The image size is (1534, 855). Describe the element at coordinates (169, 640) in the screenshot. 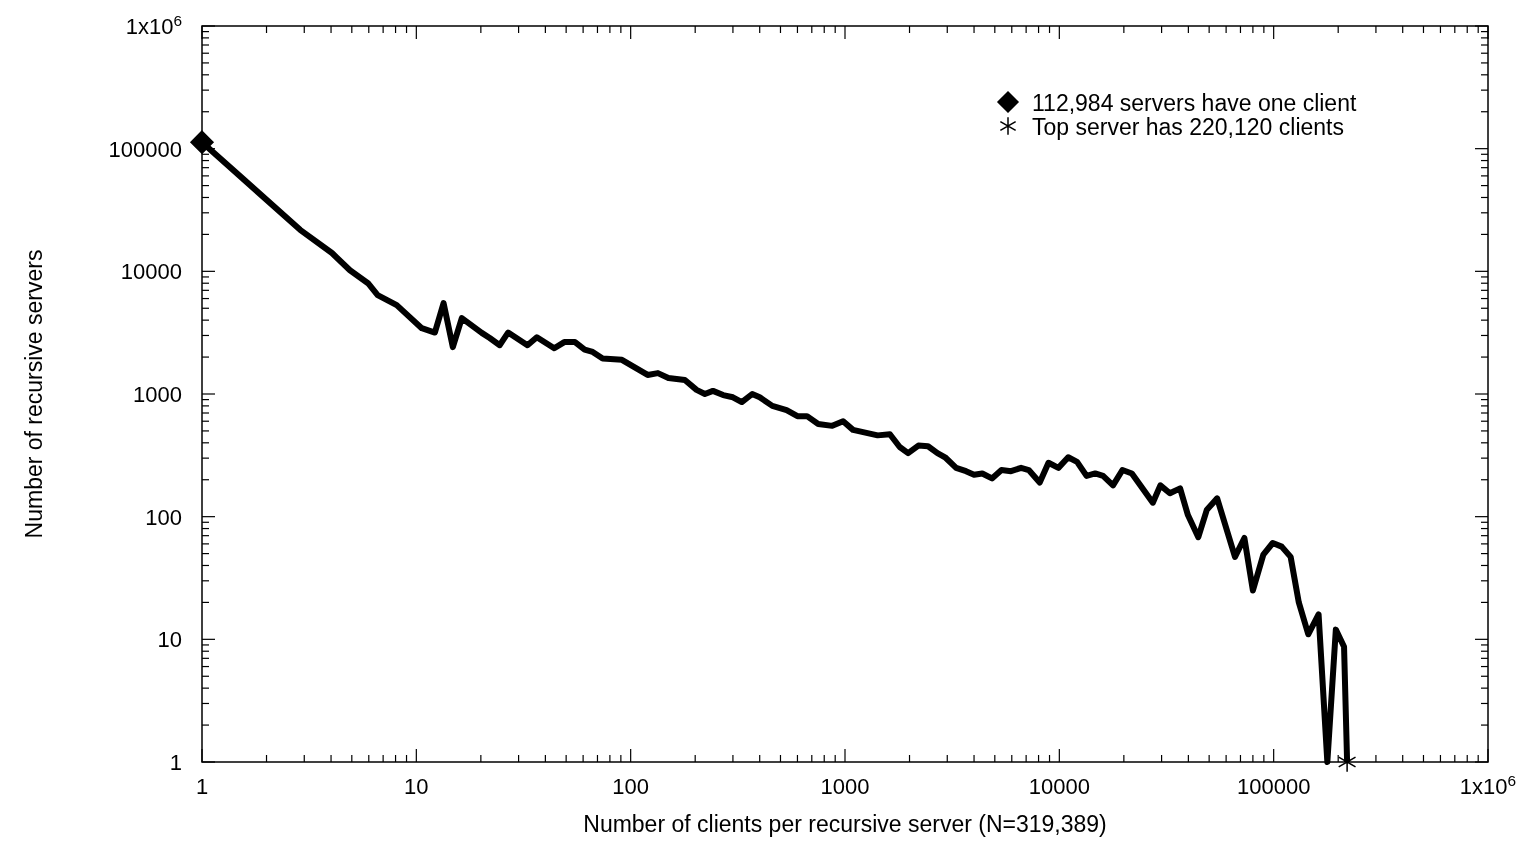

I see `y-tick-label: 10` at that location.